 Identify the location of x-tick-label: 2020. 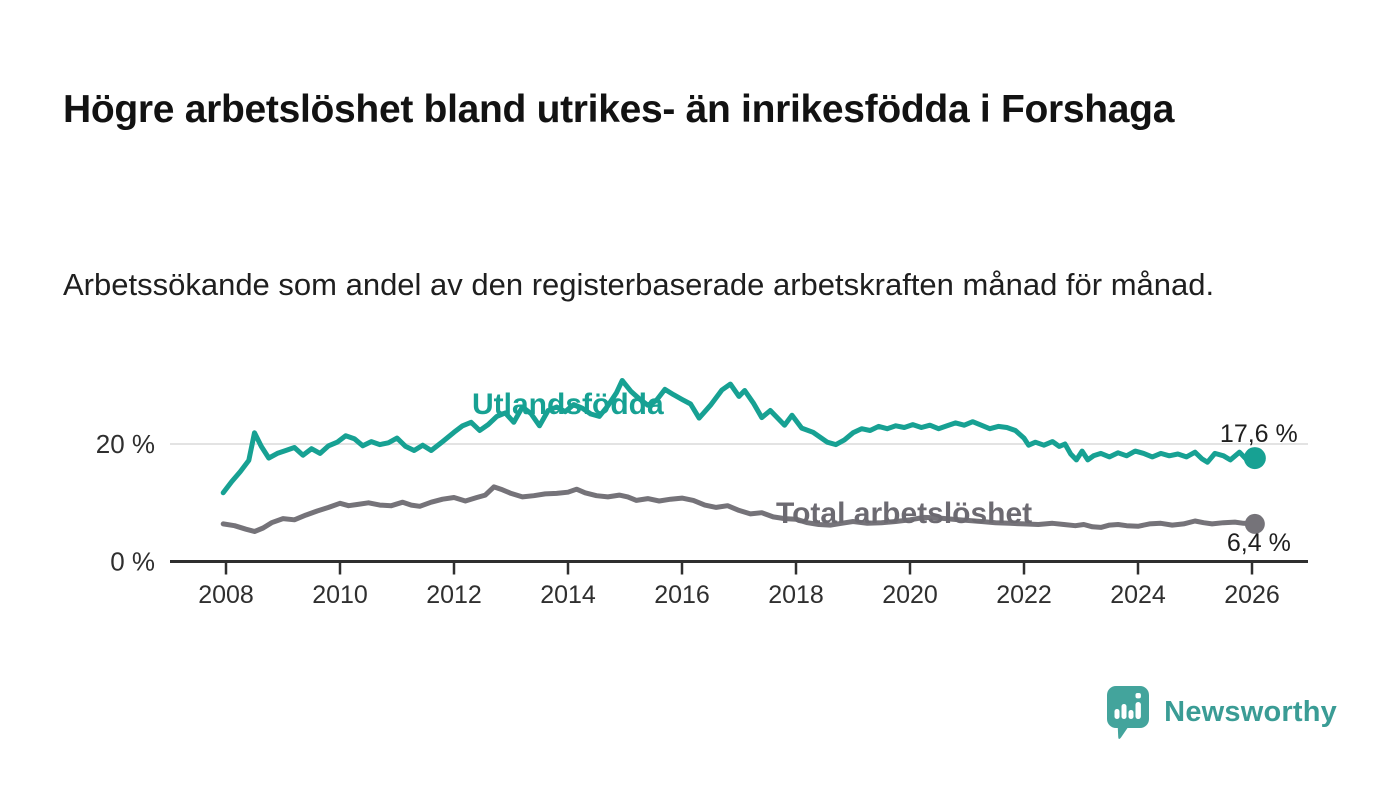
(910, 595).